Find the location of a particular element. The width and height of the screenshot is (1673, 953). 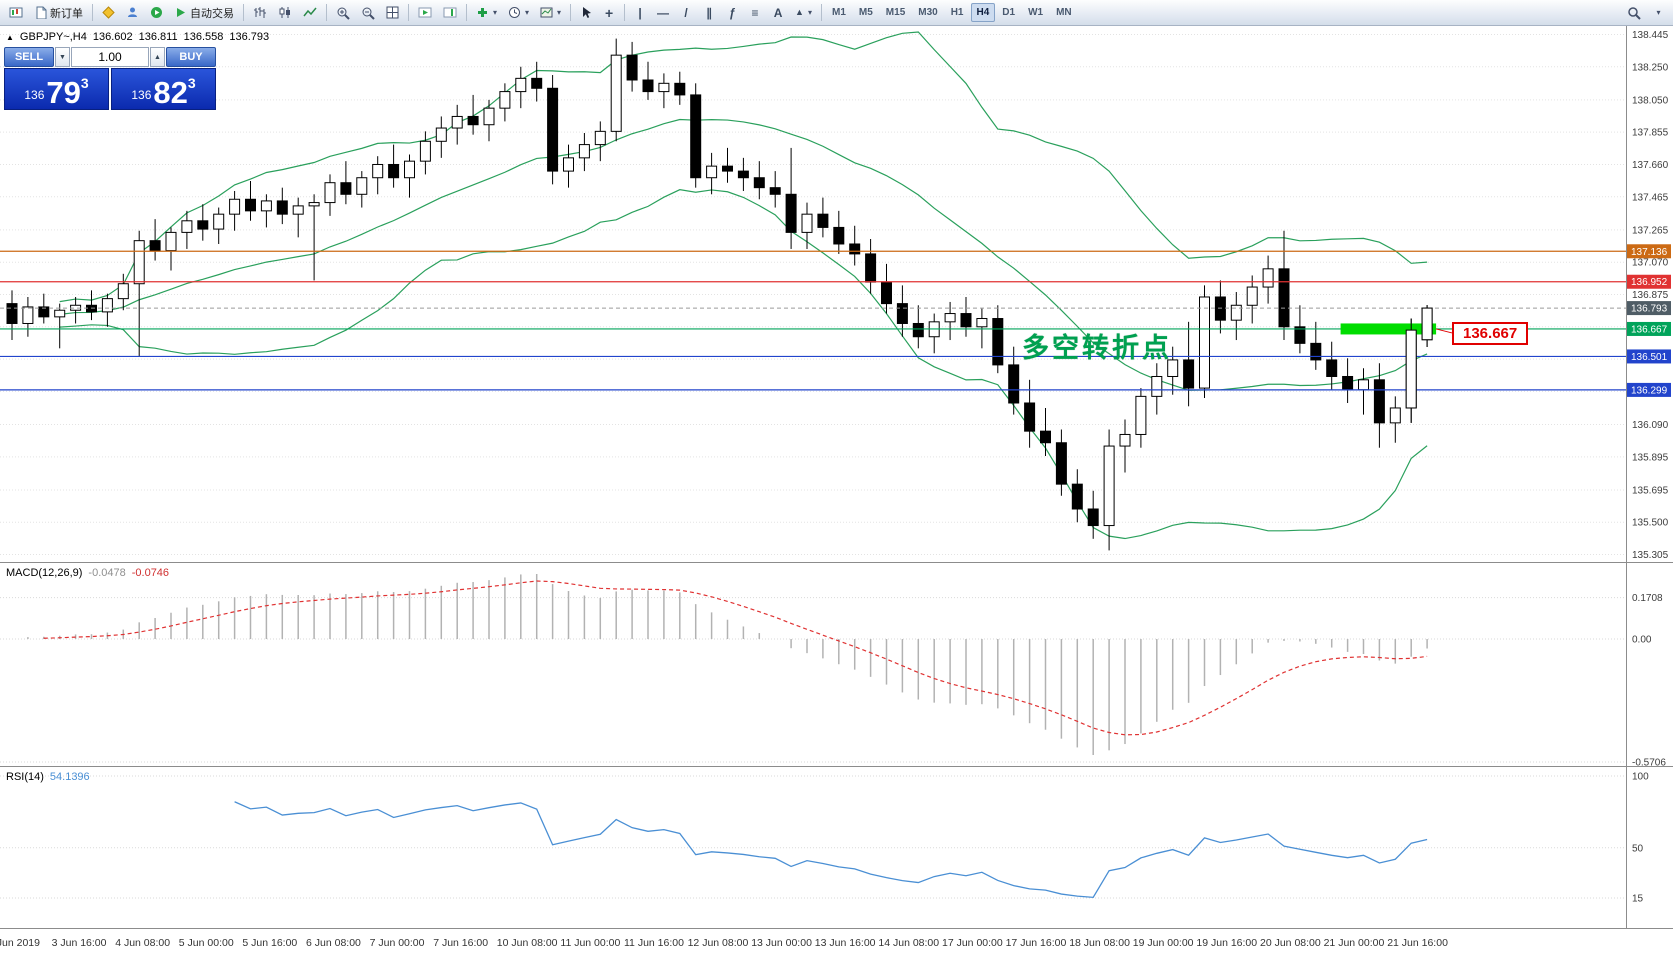

arrows-button: ▲ ▾ is located at coordinates (803, 12).